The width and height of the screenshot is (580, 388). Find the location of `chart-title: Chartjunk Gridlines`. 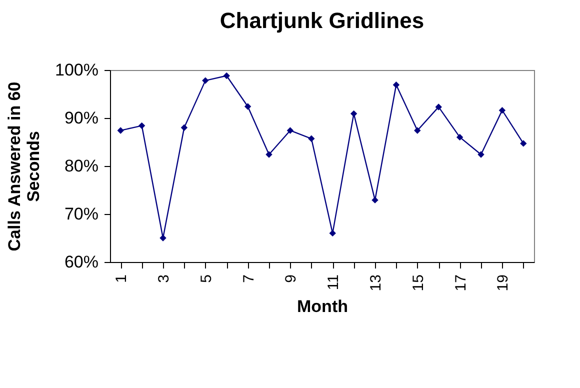

chart-title: Chartjunk Gridlines is located at coordinates (322, 20).